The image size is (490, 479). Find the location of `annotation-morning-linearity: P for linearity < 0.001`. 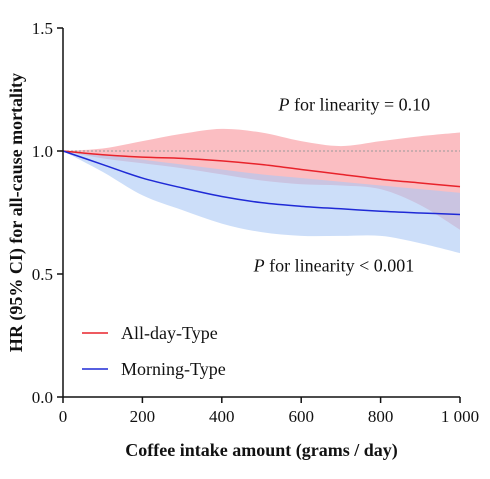

annotation-morning-linearity: P for linearity < 0.001 is located at coordinates (334, 265).